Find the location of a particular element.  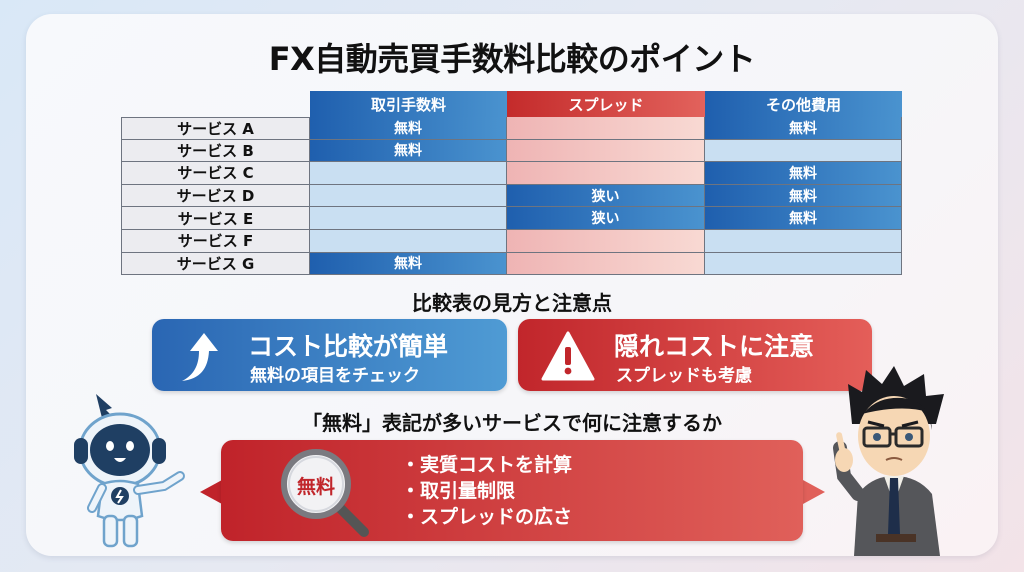

point-item: 実質コストを計算 is located at coordinates (486, 465).